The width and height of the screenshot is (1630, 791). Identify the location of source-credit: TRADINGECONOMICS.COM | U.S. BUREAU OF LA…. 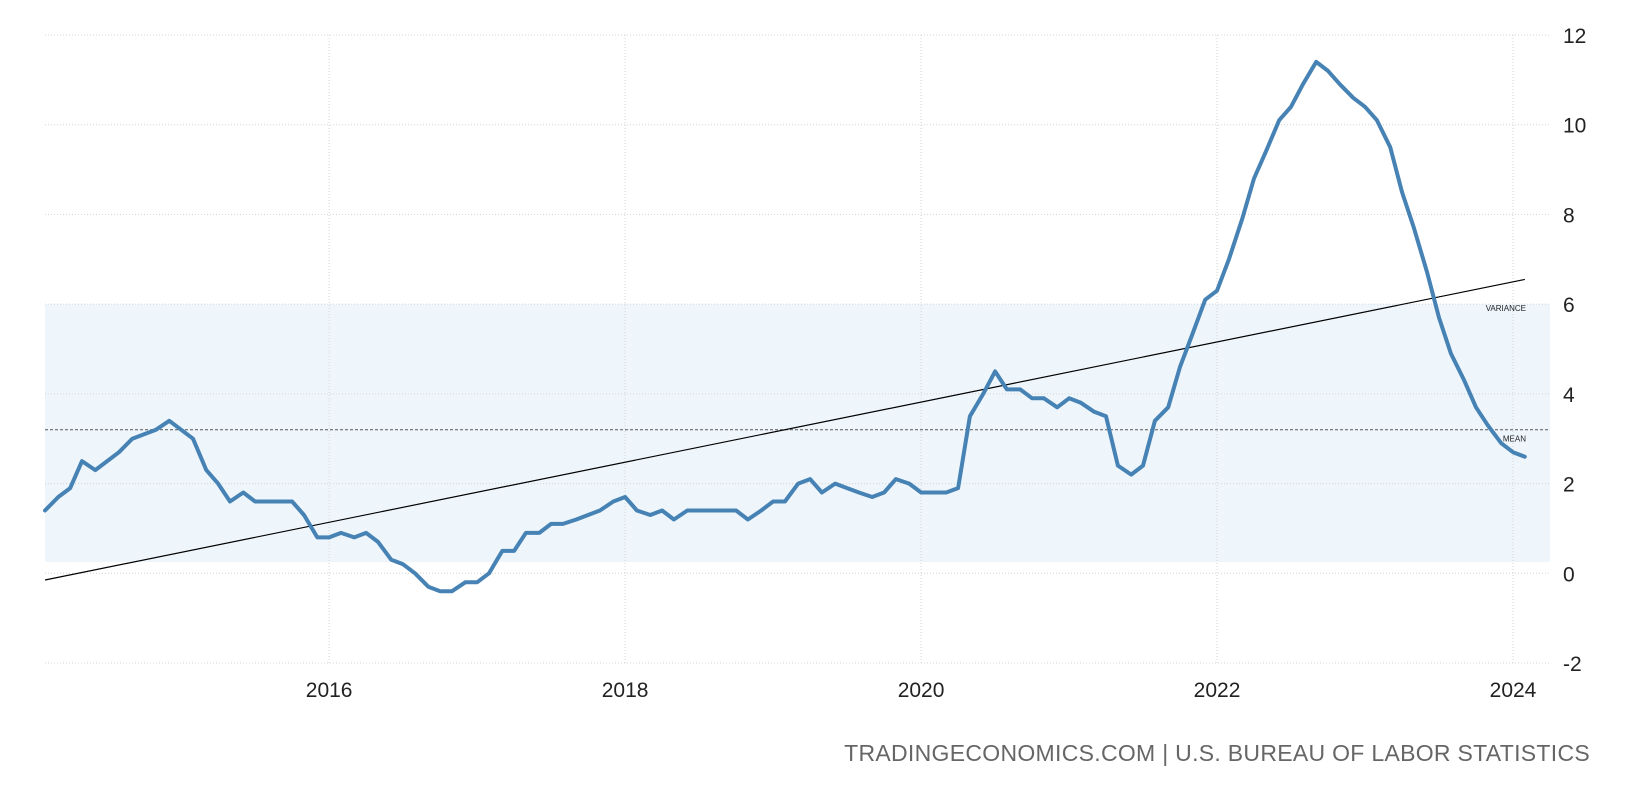
(1217, 753).